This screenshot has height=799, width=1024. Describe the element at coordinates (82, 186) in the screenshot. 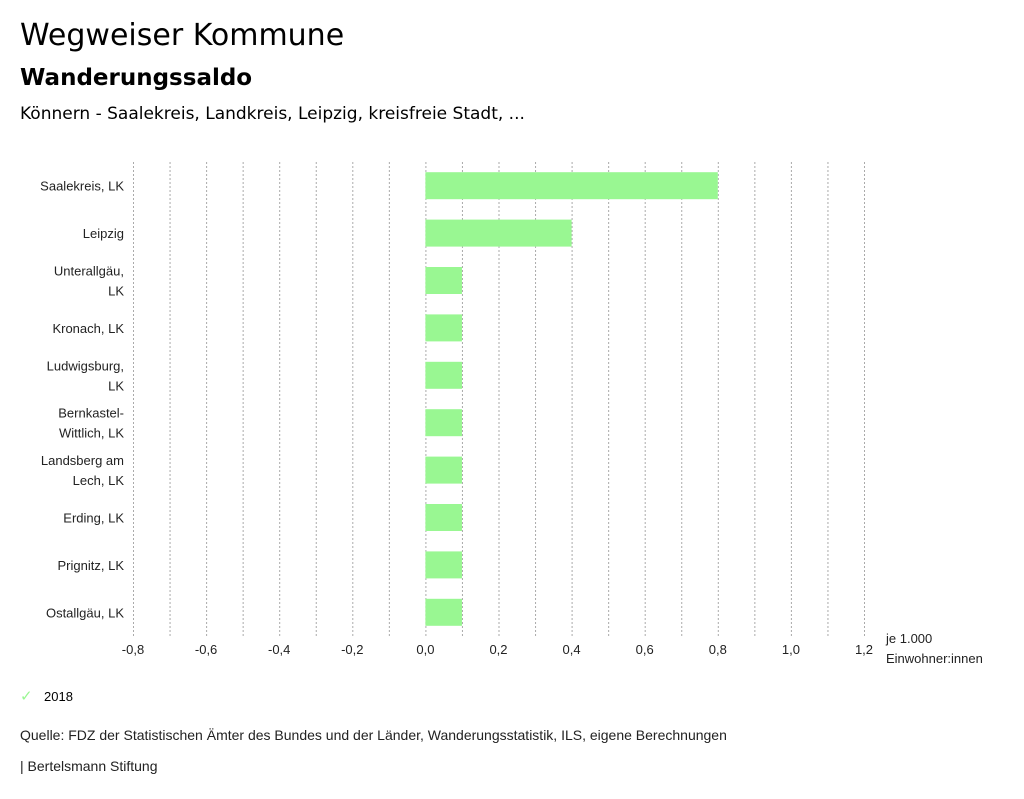

I see `category-label: Saalekreis, LK` at that location.